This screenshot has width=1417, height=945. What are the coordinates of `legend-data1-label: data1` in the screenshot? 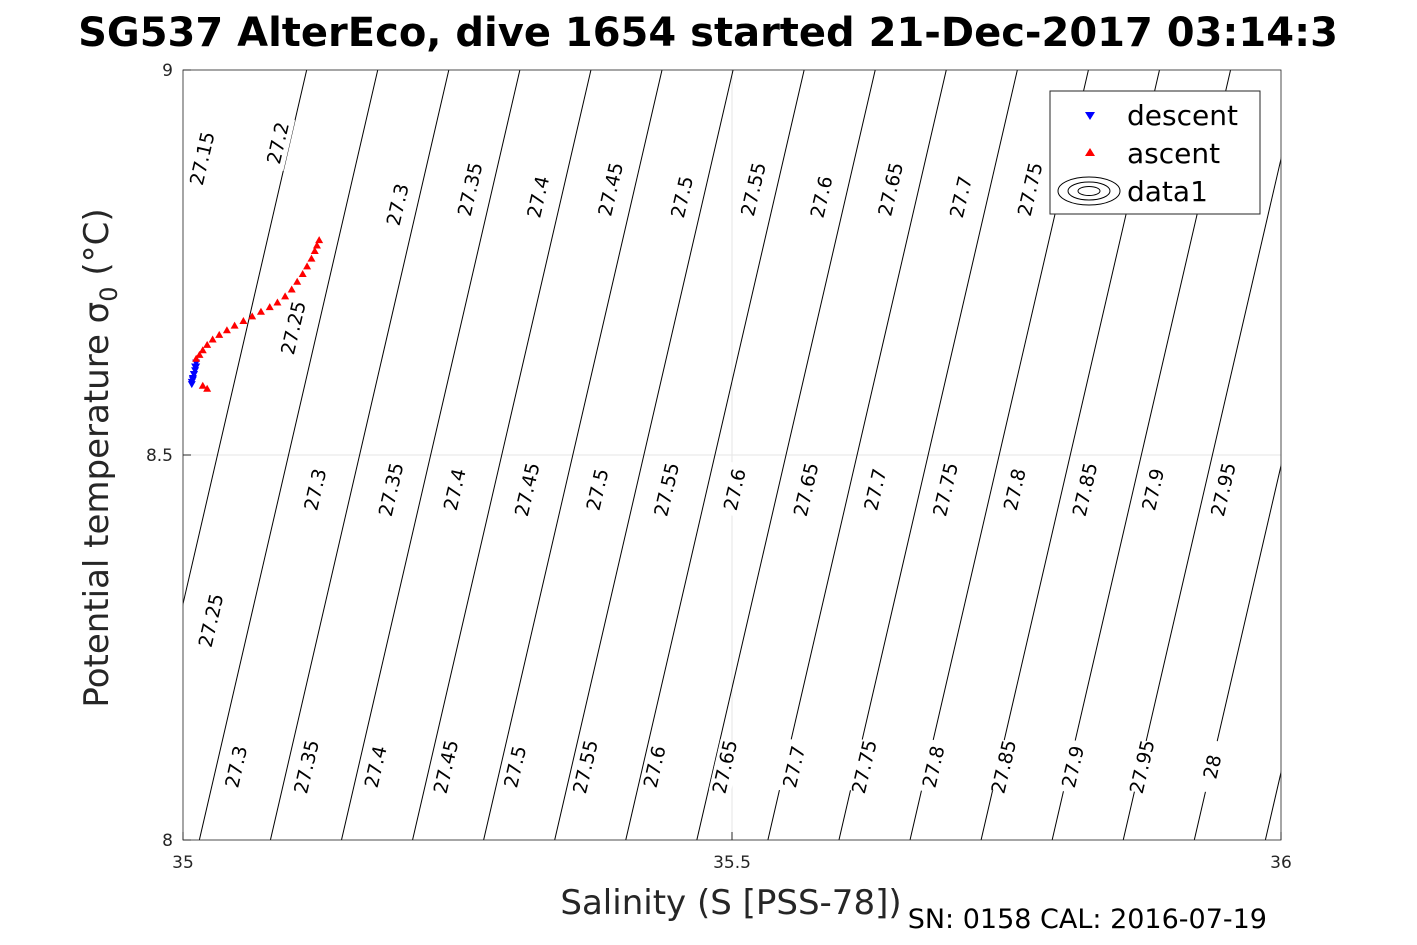 It's located at (1167, 191).